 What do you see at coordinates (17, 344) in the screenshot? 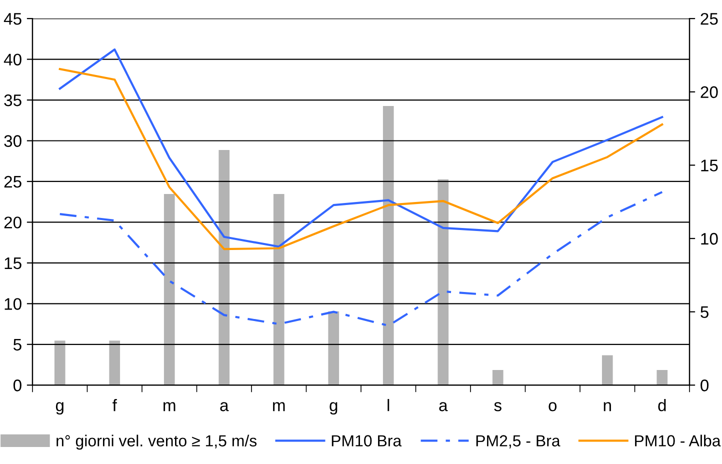
I see `y-tick-label: 5` at bounding box center [17, 344].